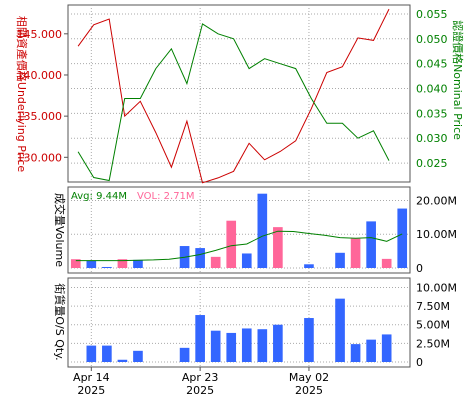 The height and width of the screenshot is (400, 475). Describe the element at coordinates (433, 343) in the screenshot. I see `os-tick-label: 2.50M` at that location.